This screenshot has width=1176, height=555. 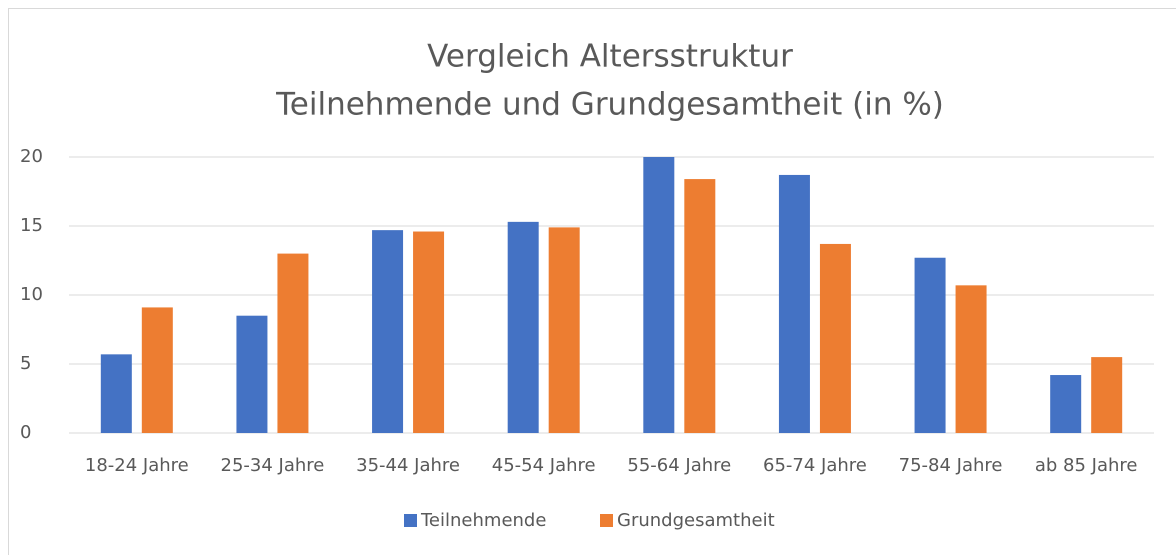 What do you see at coordinates (815, 465) in the screenshot?
I see `x-tick-label: 65-74 Jahre` at bounding box center [815, 465].